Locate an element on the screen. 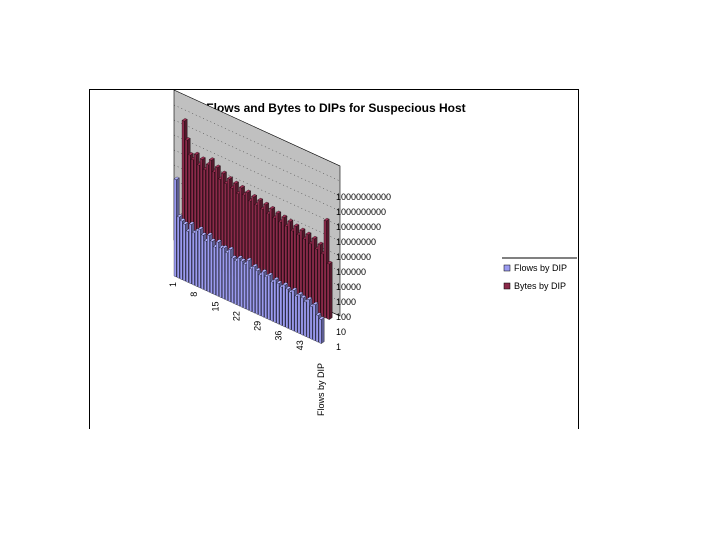 The width and height of the screenshot is (720, 540). y-tick-label: 10 is located at coordinates (341, 332).